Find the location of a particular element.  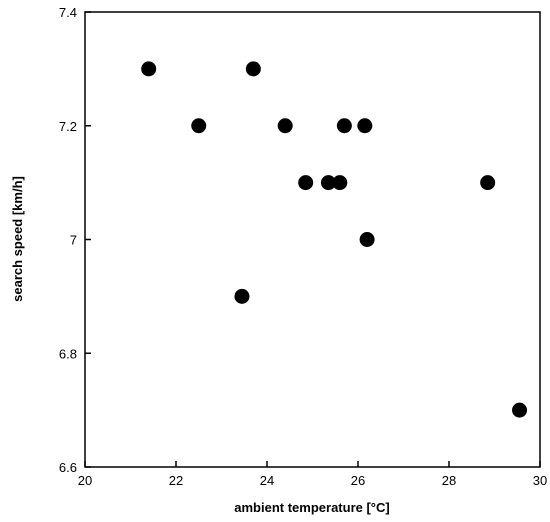

x-tick-label: 26 is located at coordinates (358, 480).